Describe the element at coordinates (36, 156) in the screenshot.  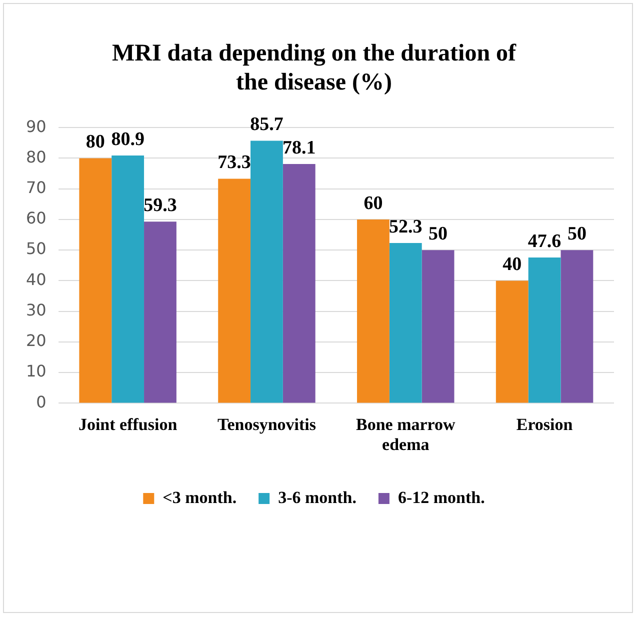
I see `y-tick-label: 80` at that location.